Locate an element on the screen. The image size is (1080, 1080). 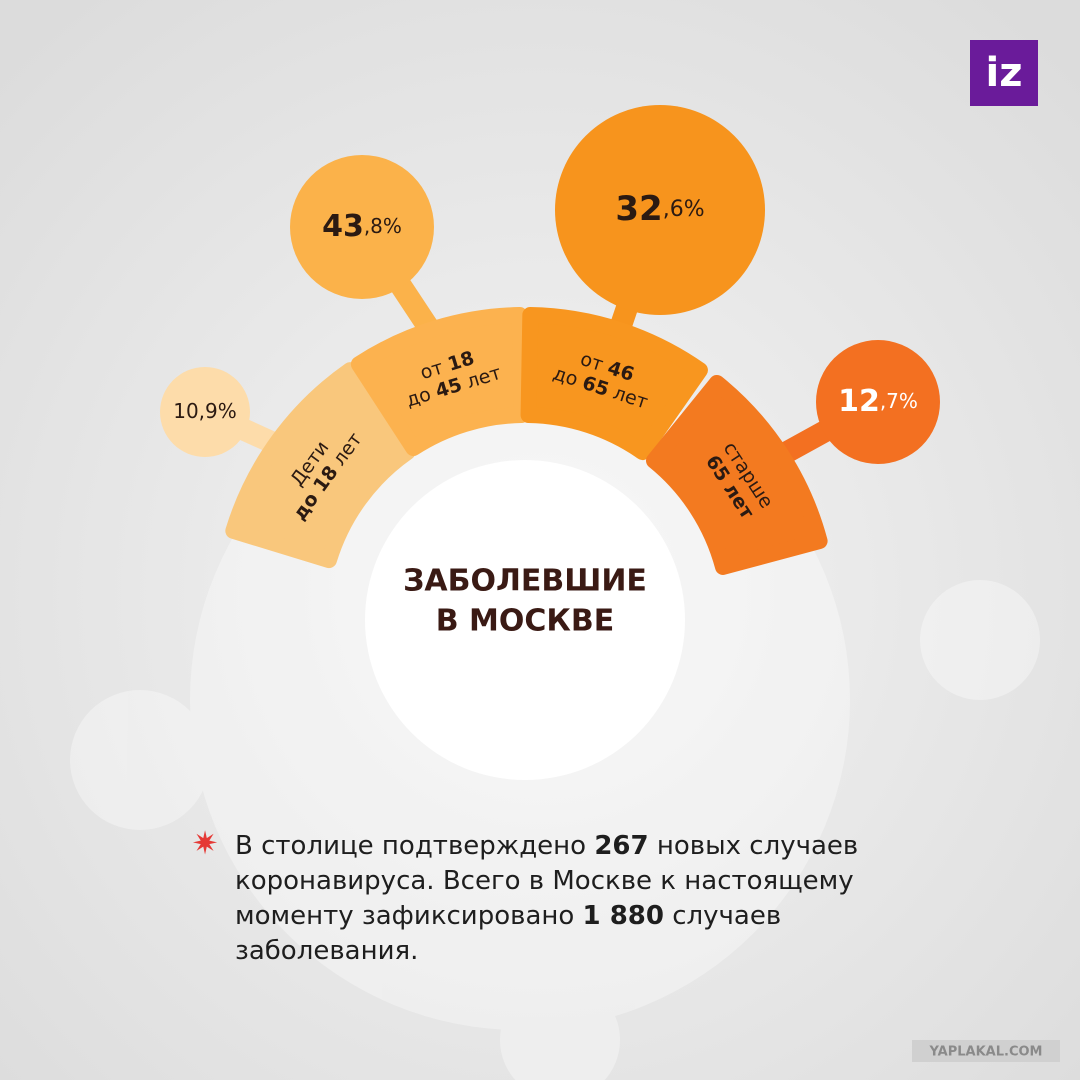
value-part: ,6% is located at coordinates (684, 209).